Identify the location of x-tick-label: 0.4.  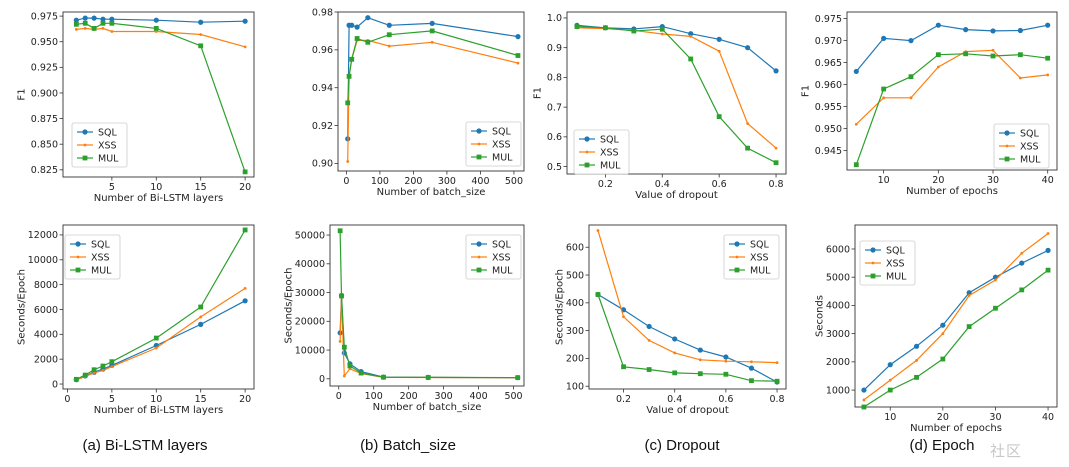
(674, 399).